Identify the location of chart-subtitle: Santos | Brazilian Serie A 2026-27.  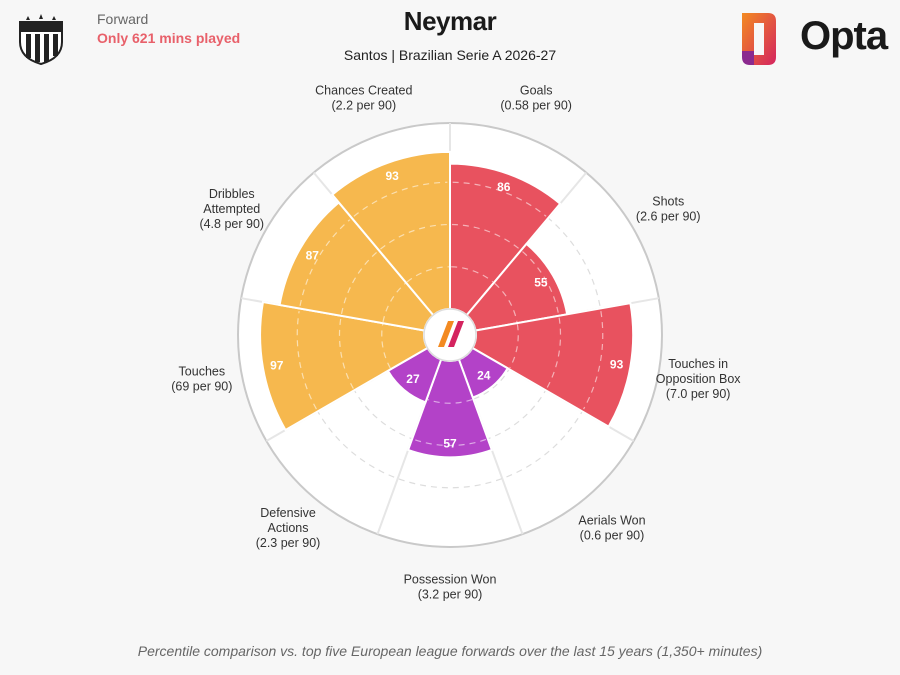
(450, 55).